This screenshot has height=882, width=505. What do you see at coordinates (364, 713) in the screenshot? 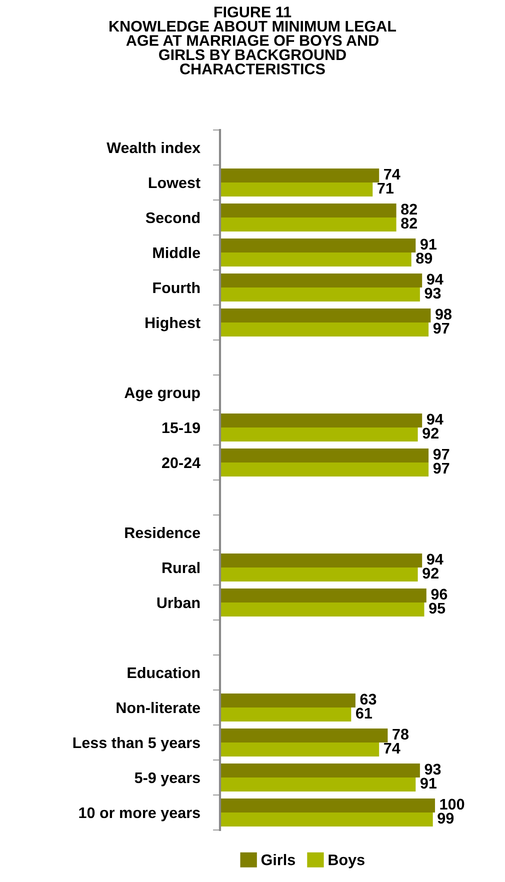
I see `data-label: 61` at bounding box center [364, 713].